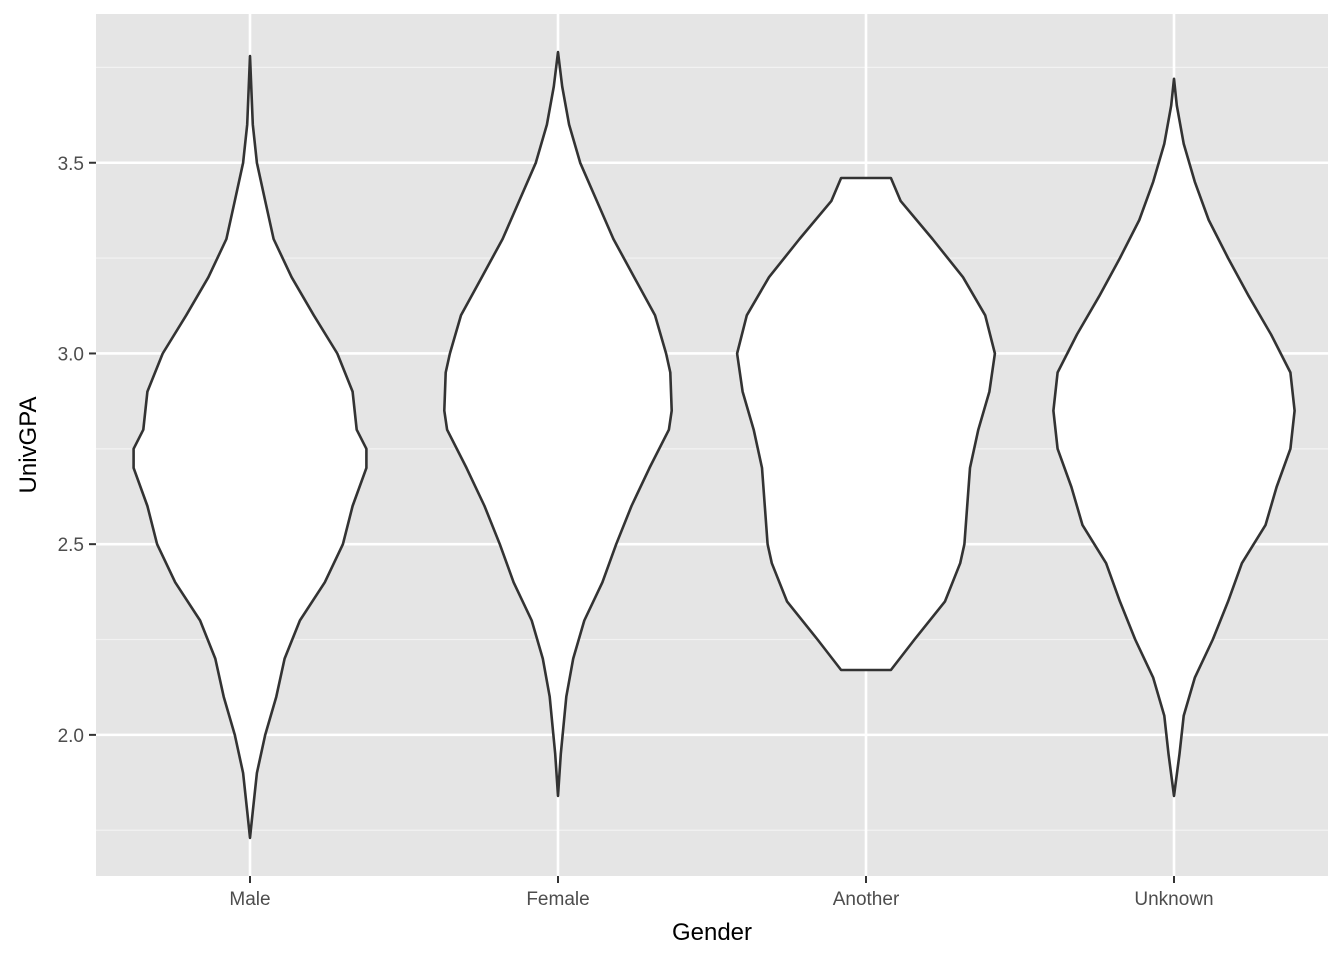 This screenshot has width=1344, height=960. I want to click on violin-another, so click(866, 424).